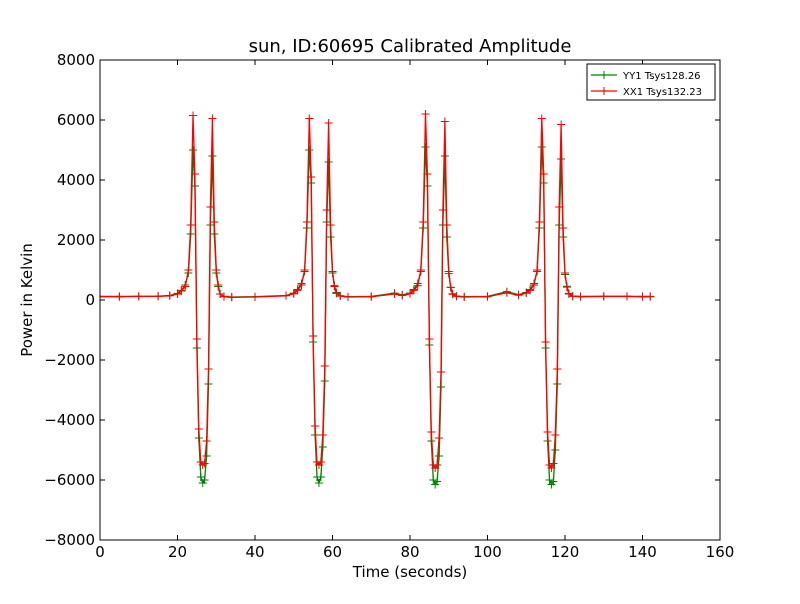  Describe the element at coordinates (27, 300) in the screenshot. I see `y-axis-label: Power in Kelvin` at that location.